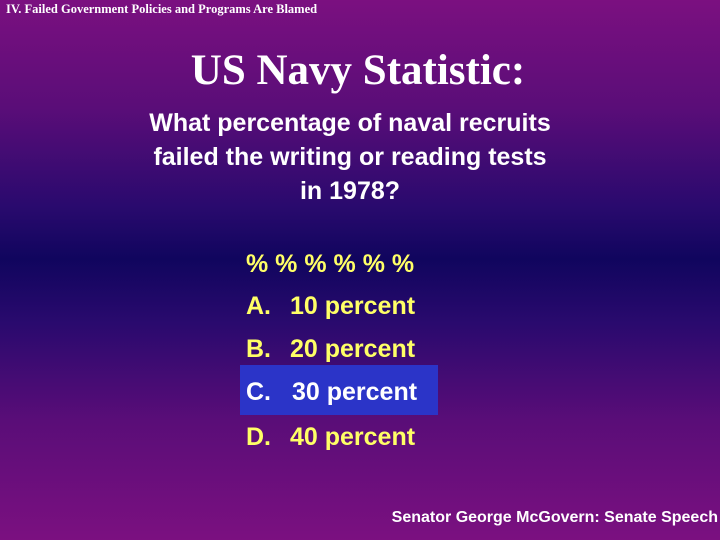  Describe the element at coordinates (258, 306) in the screenshot. I see `choice-letter: A.` at that location.